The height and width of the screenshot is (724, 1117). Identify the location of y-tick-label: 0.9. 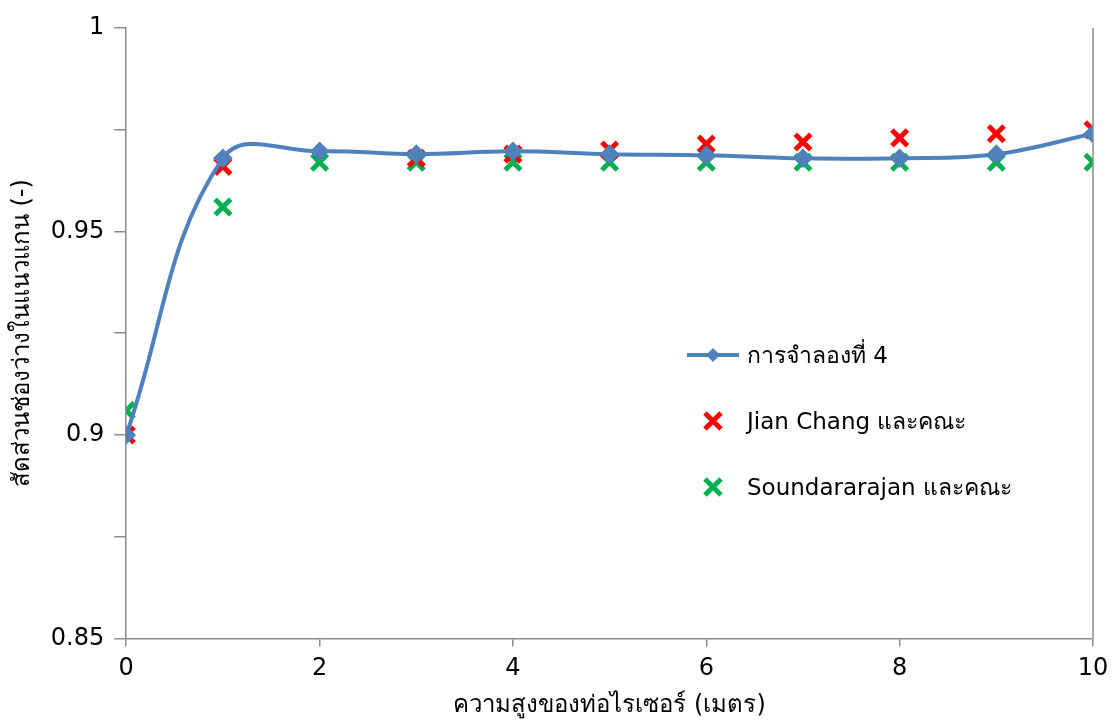
(85, 433).